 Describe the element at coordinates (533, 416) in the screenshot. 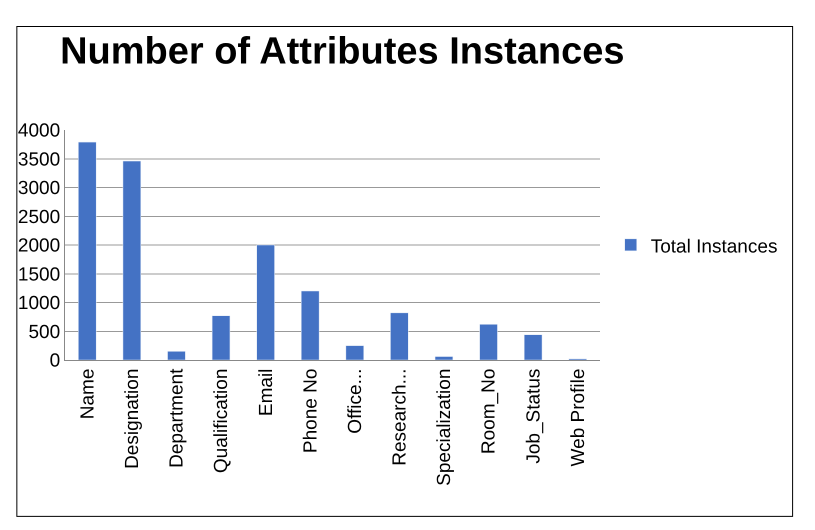

I see `x-tick-label: Job_Status` at that location.